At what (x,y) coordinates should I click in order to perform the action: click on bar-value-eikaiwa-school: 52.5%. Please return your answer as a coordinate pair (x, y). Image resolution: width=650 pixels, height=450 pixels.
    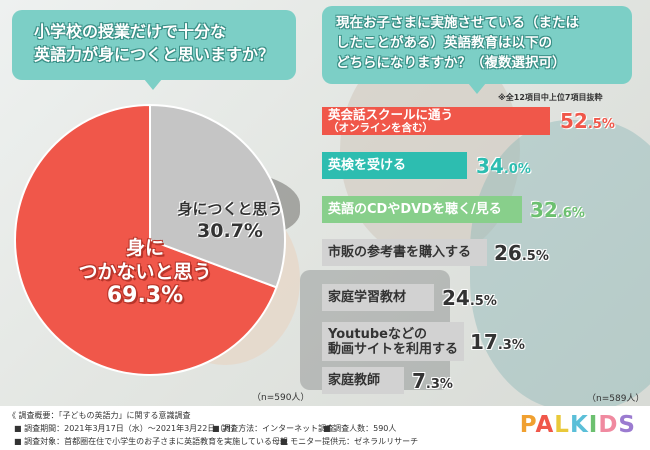
    Looking at the image, I should click on (587, 121).